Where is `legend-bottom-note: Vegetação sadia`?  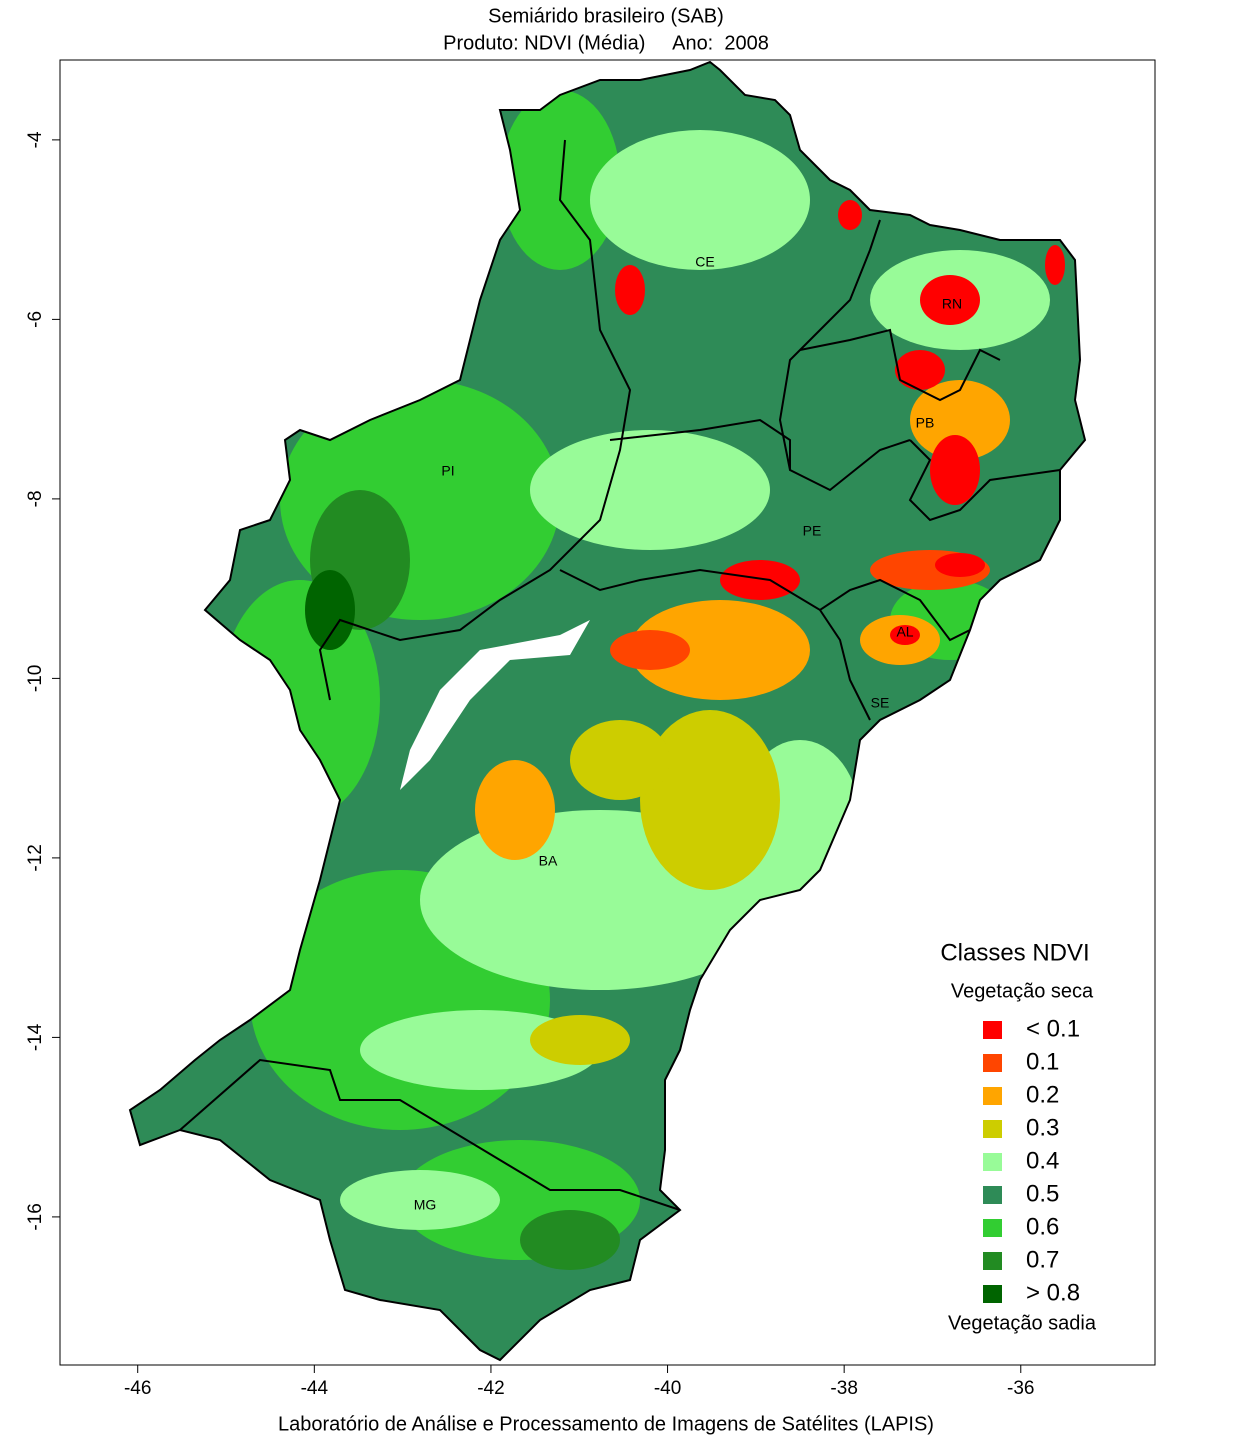
legend-bottom-note: Vegetação sadia is located at coordinates (1022, 1323).